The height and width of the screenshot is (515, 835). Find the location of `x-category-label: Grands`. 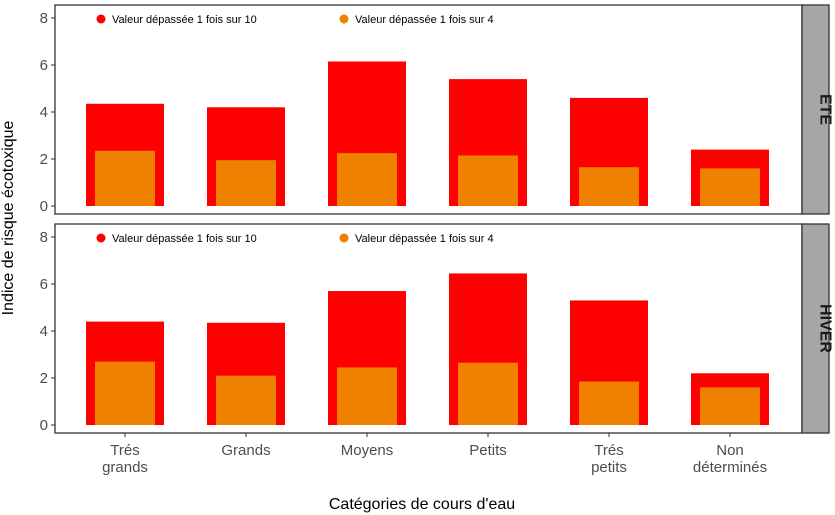

x-category-label: Grands is located at coordinates (245, 450).